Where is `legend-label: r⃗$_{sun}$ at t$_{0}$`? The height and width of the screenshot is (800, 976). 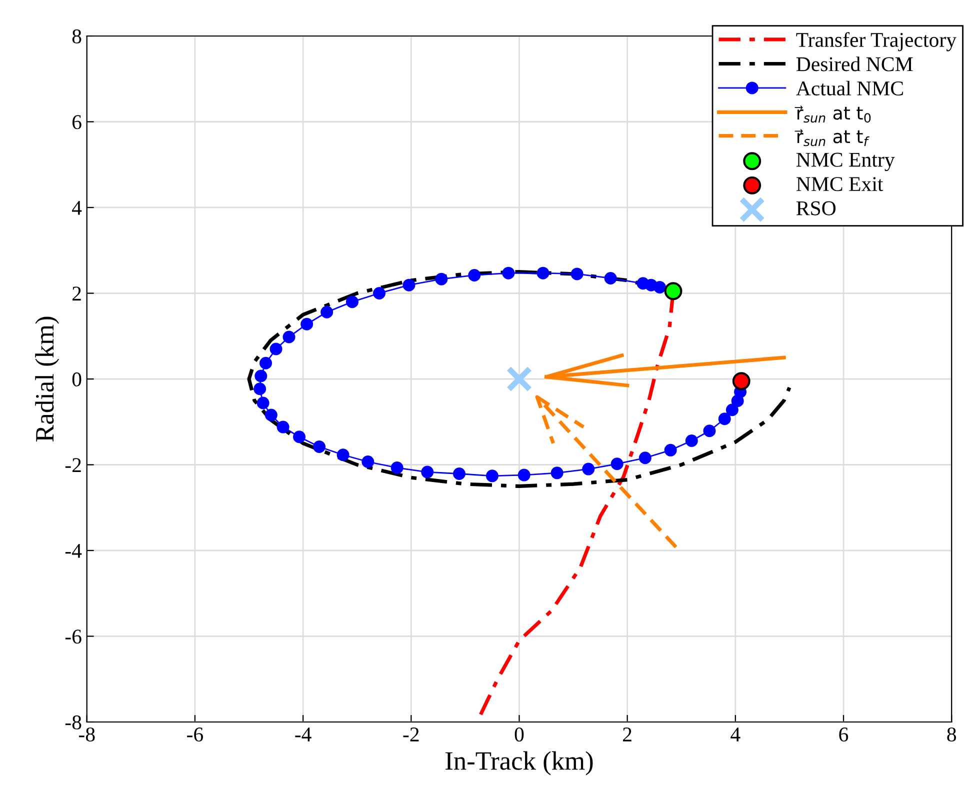
legend-label: r⃗$_{sun}$ at t$_{0}$ is located at coordinates (832, 114).